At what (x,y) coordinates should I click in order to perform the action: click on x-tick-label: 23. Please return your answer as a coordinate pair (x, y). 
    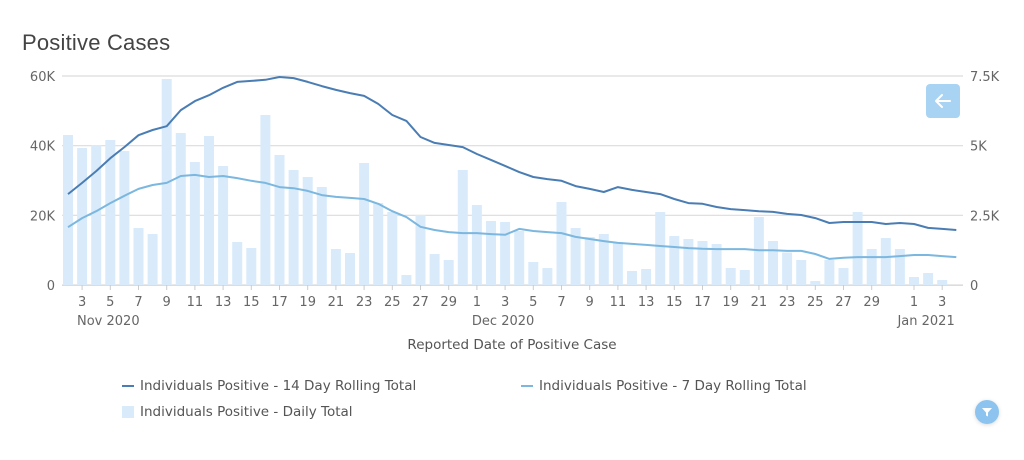
    Looking at the image, I should click on (364, 302).